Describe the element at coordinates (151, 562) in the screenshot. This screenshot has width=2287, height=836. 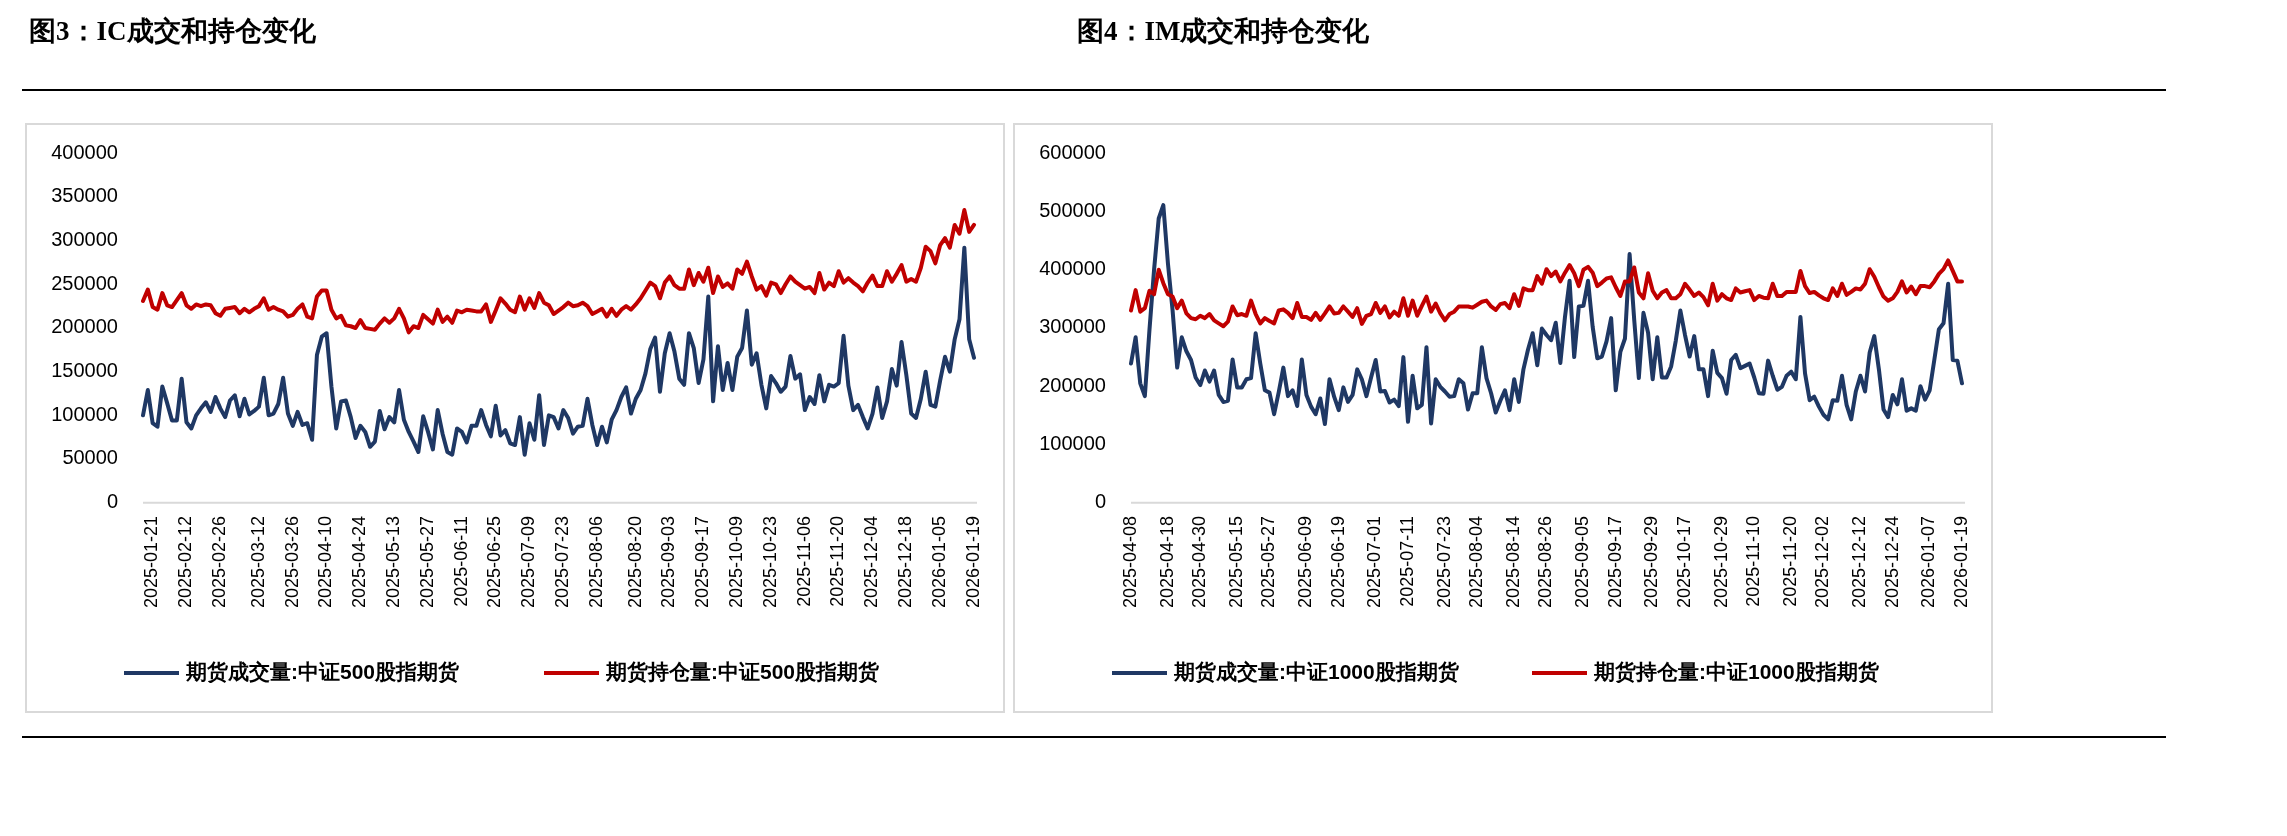
I see `x-tick-label: 2025-01-21` at that location.